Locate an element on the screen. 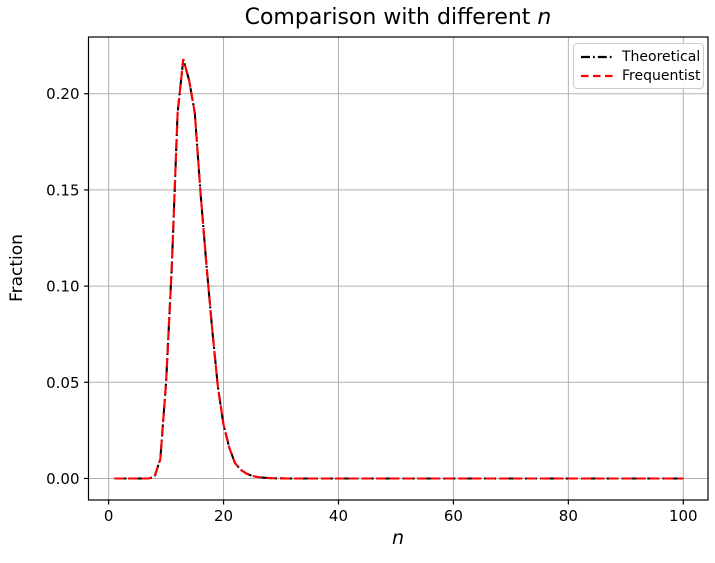 The height and width of the screenshot is (563, 715). legend-item-theoretical: Theoretical is located at coordinates (640, 57).